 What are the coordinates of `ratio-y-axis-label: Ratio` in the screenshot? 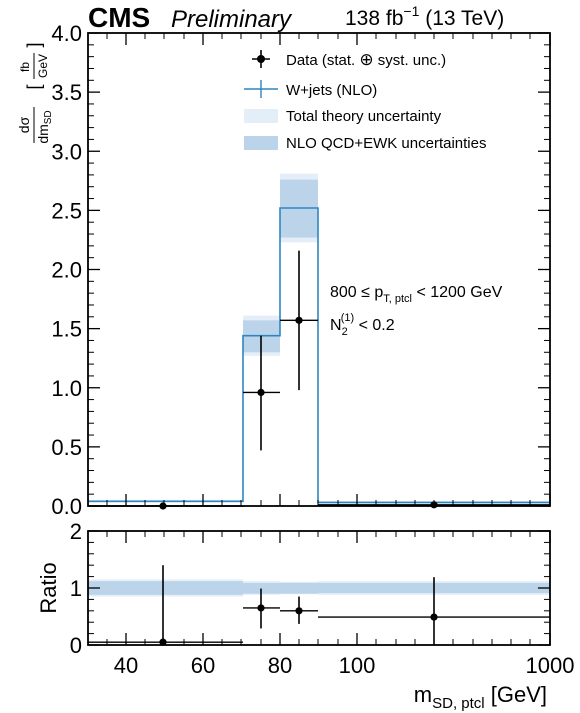 It's located at (48, 587).